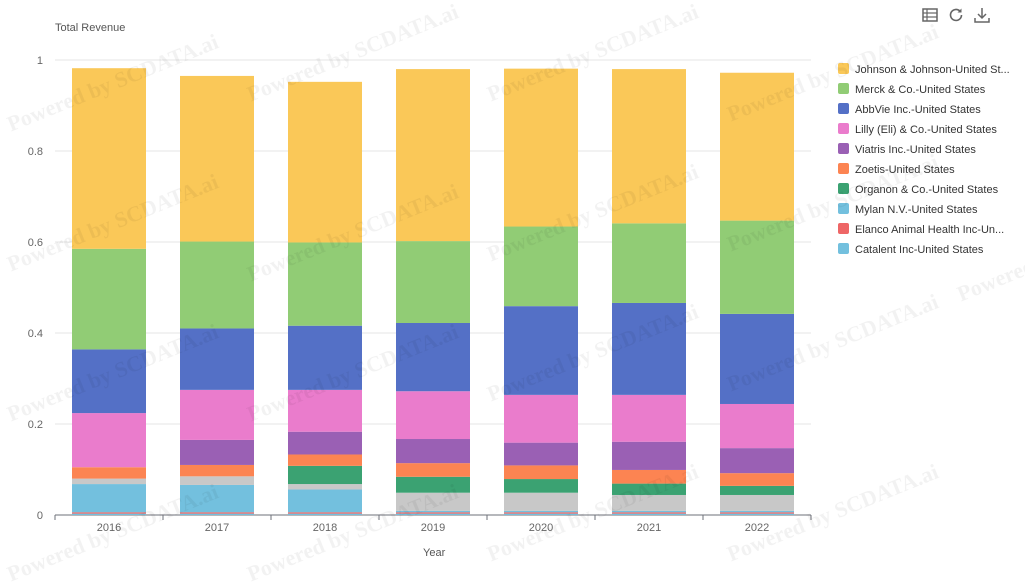  I want to click on y-tick-label: 0.4, so click(35, 334).